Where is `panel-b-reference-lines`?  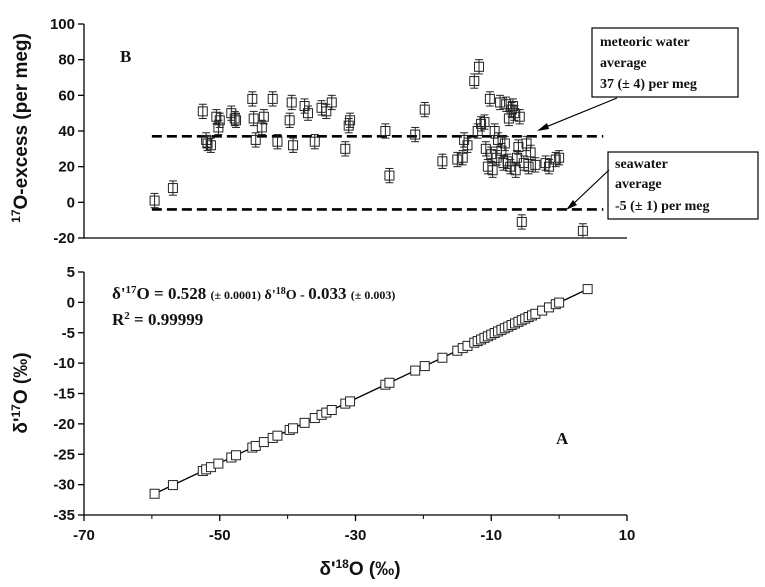 panel-b-reference-lines is located at coordinates (377, 173).